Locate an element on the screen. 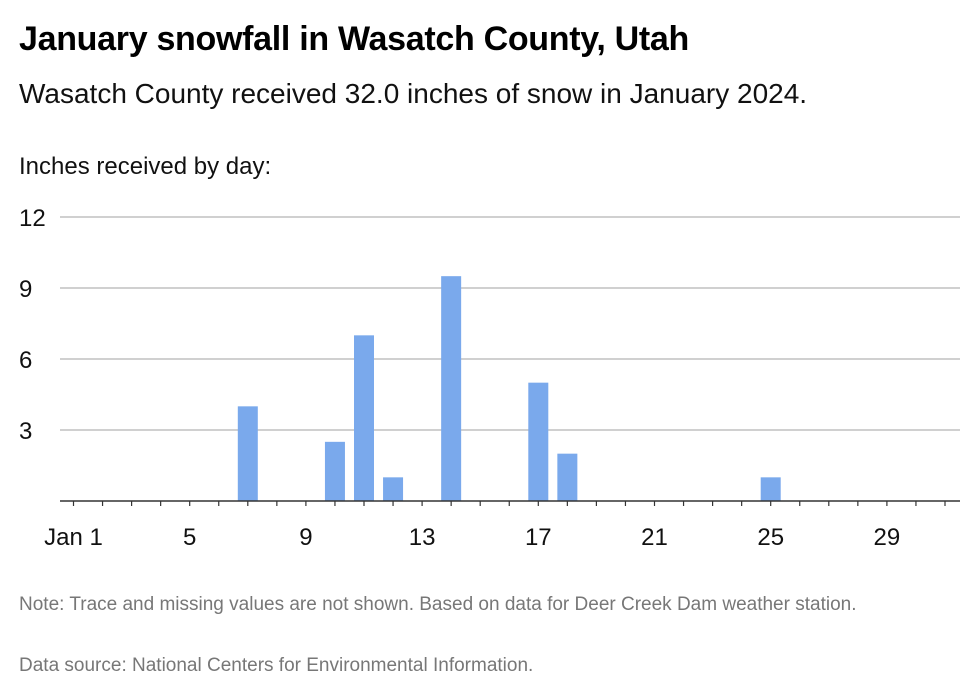  y-tick-label: 12 is located at coordinates (32, 218).